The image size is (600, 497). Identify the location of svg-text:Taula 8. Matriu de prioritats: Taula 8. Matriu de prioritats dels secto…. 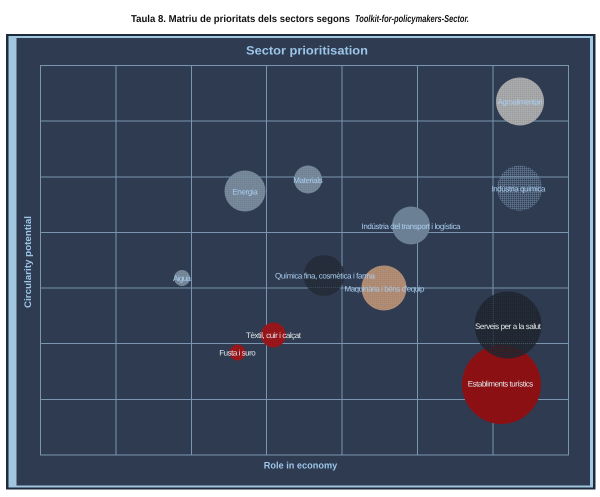
(240, 19).